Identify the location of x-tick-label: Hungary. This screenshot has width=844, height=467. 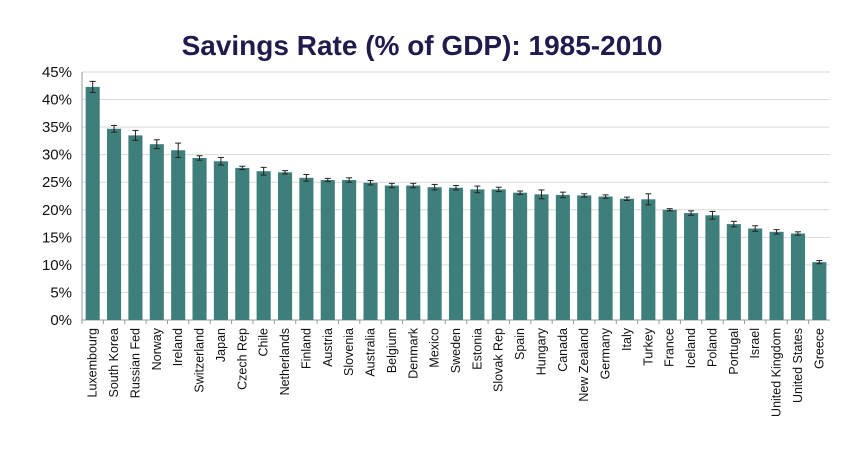
(541, 351).